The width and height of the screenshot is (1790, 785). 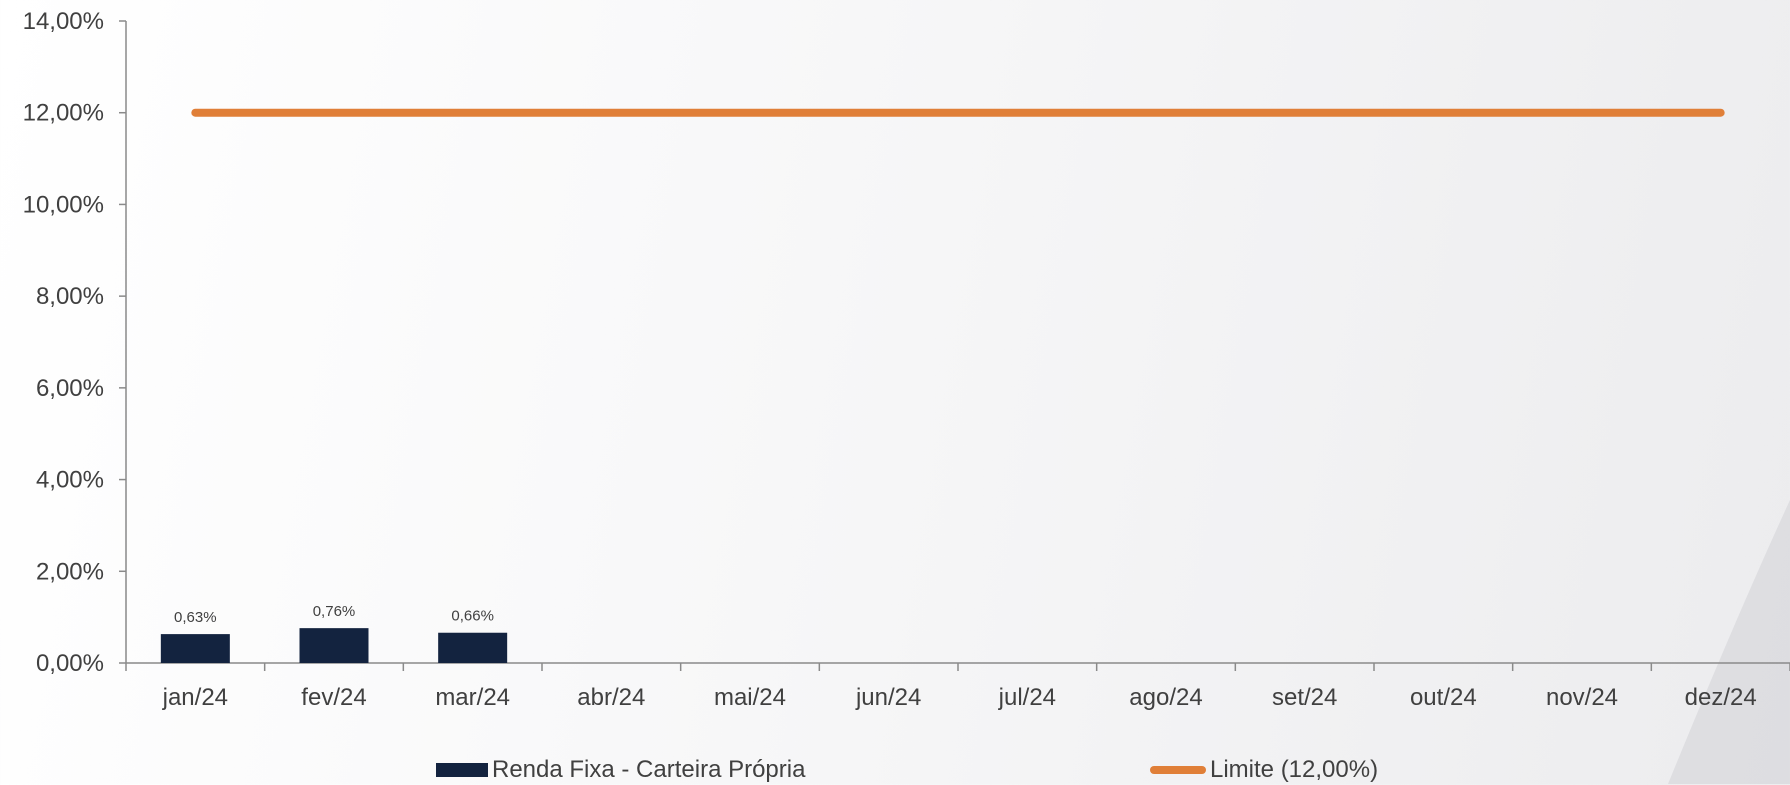 I want to click on bar-data-label: 0,76%, so click(x=334, y=611).